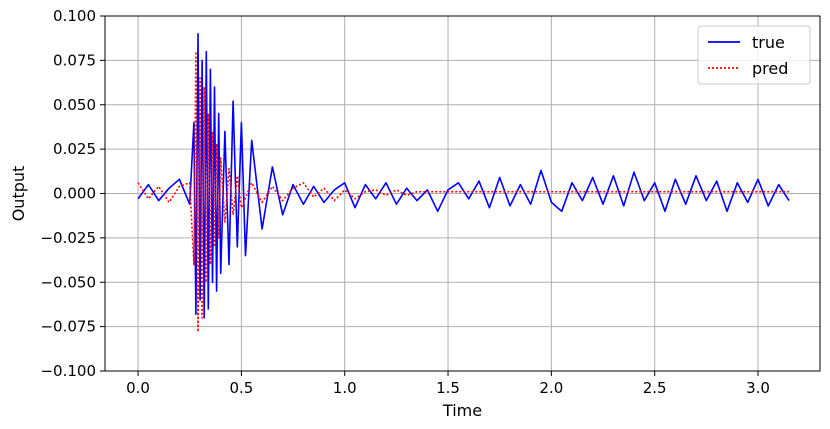  What do you see at coordinates (768, 42) in the screenshot?
I see `legend-label-true: true` at bounding box center [768, 42].